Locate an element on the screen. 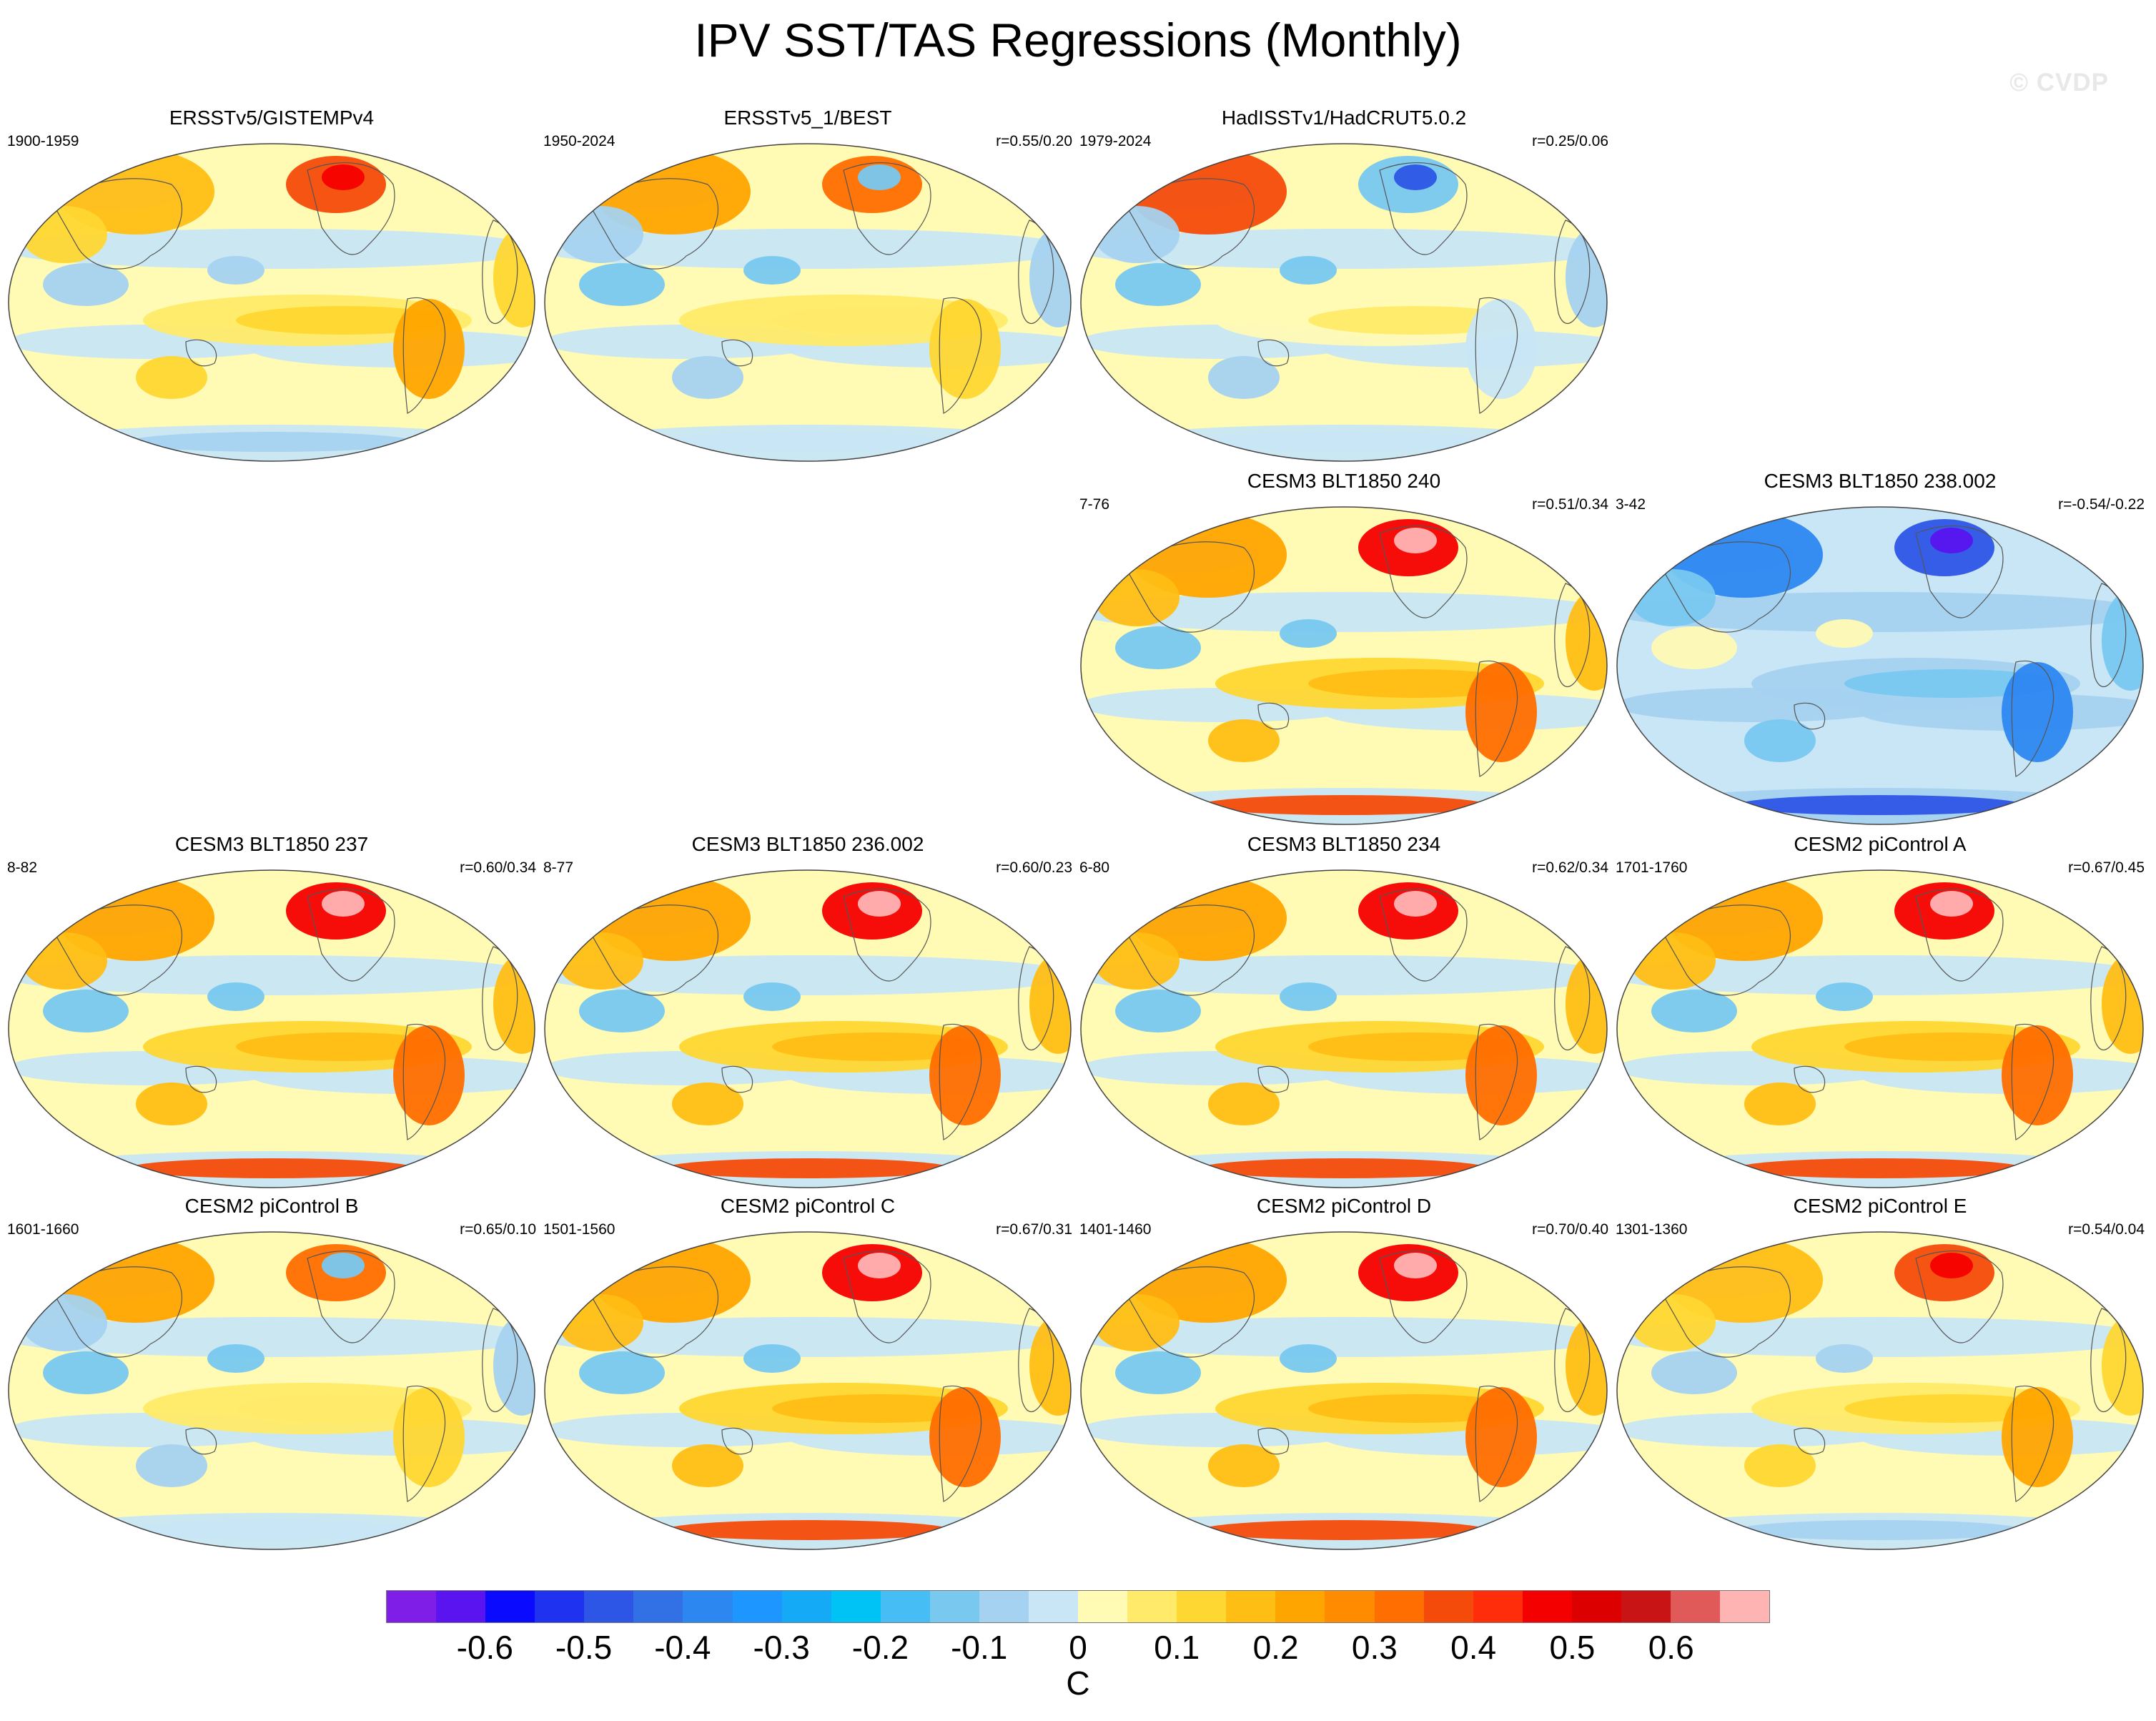  map-panel: CESM2 piControl B 1601-1660 r=0.65/0.10 is located at coordinates (271, 1373).